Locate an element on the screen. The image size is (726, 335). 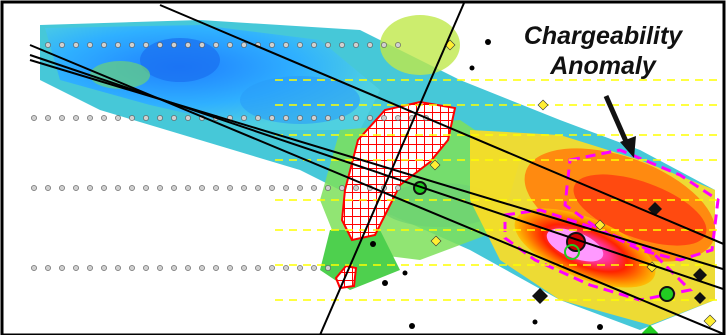
annotation-line-1: Chargeability is located at coordinates (603, 36).